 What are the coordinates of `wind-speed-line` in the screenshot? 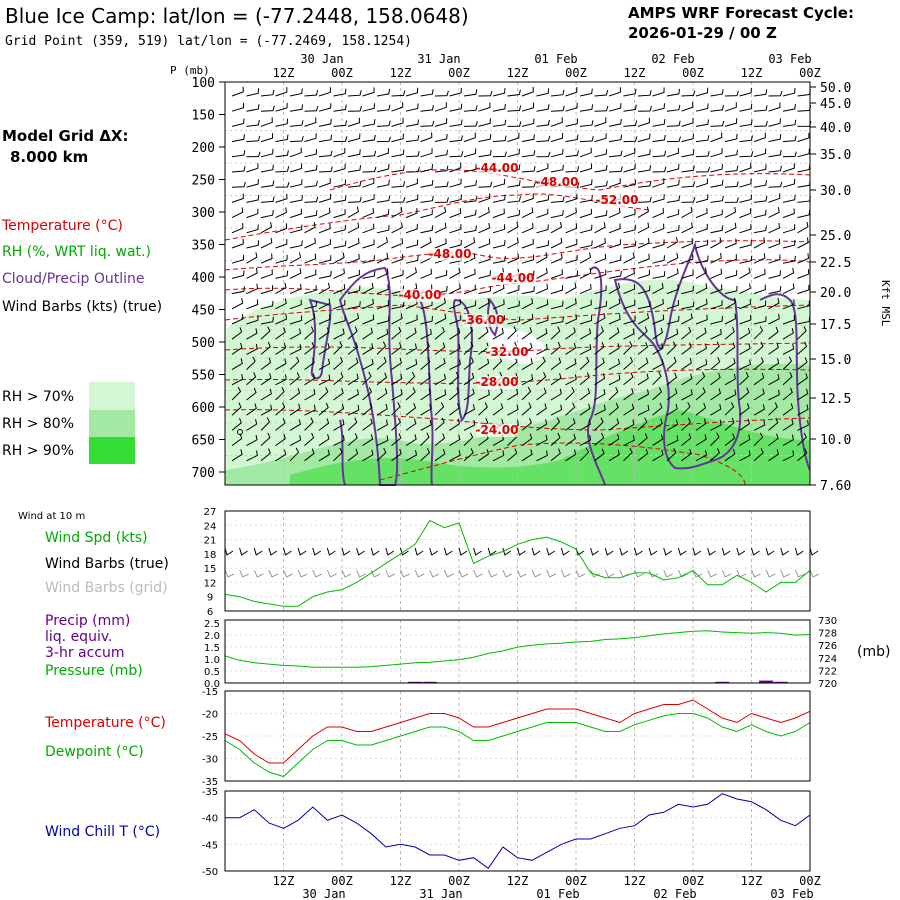 It's located at (517, 563).